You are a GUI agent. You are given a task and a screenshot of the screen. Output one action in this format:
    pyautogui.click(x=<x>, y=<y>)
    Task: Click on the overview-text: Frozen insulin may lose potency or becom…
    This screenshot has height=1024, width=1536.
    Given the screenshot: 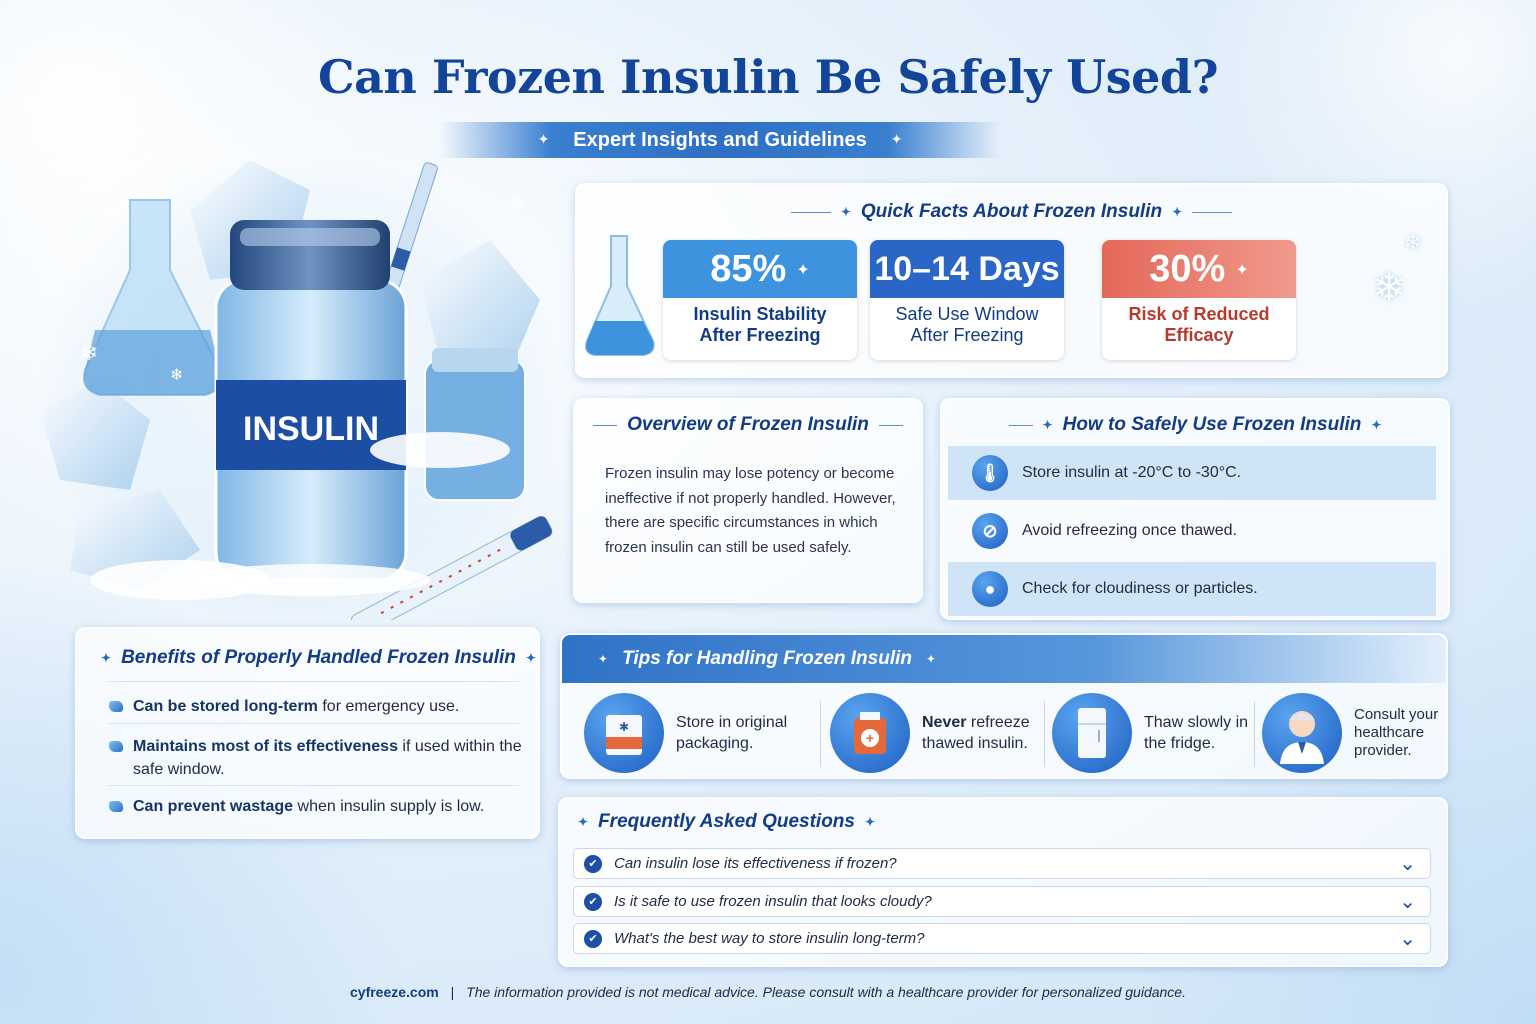 What is the action you would take?
    pyautogui.click(x=750, y=510)
    